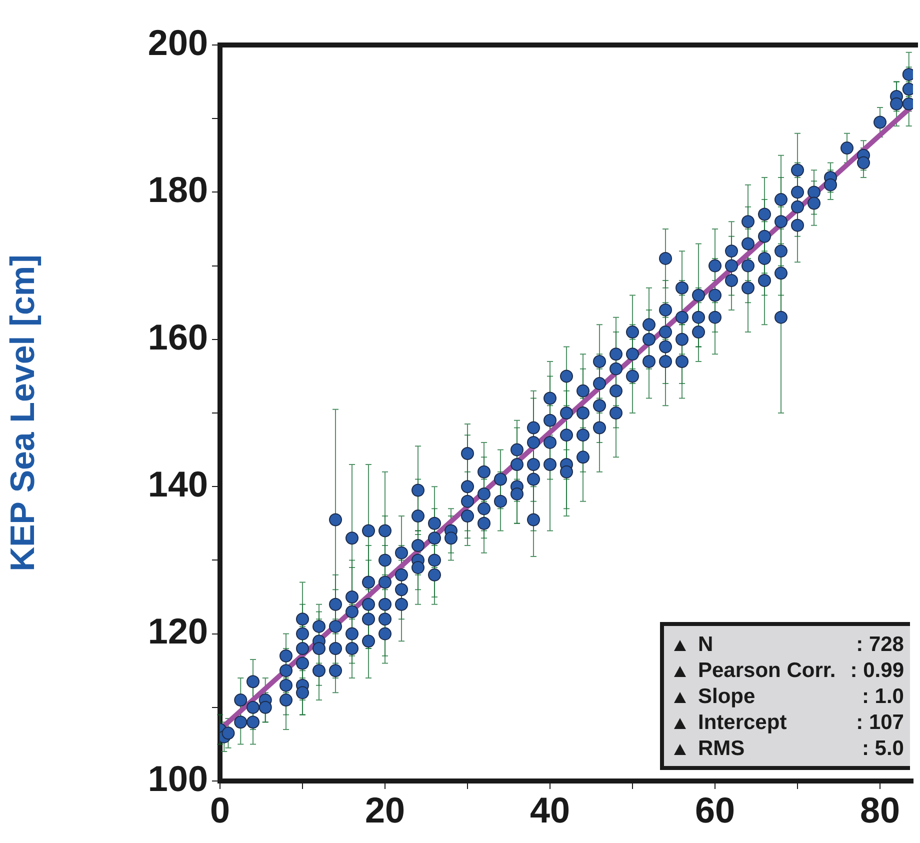 The image size is (920, 843). Describe the element at coordinates (220, 810) in the screenshot. I see `x-tick-label: 0` at that location.